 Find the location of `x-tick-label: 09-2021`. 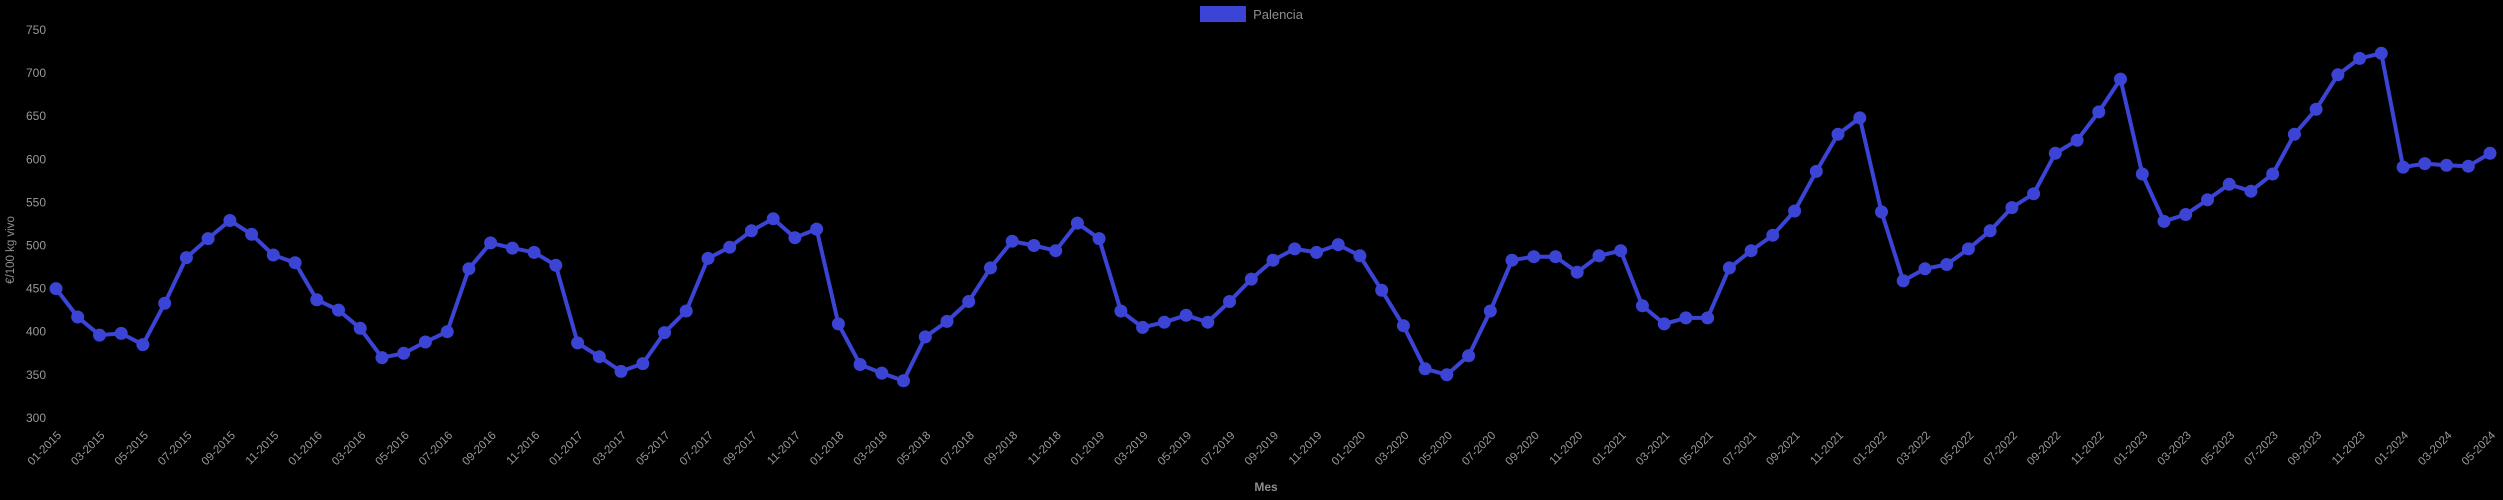

x-tick-label: 09-2021 is located at coordinates (1783, 449).